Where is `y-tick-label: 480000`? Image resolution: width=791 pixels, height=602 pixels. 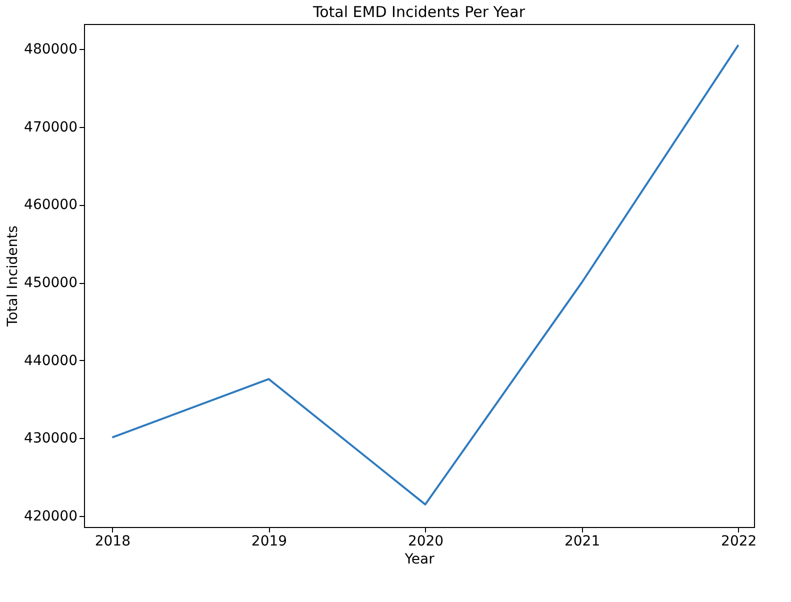 y-tick-label: 480000 is located at coordinates (51, 49).